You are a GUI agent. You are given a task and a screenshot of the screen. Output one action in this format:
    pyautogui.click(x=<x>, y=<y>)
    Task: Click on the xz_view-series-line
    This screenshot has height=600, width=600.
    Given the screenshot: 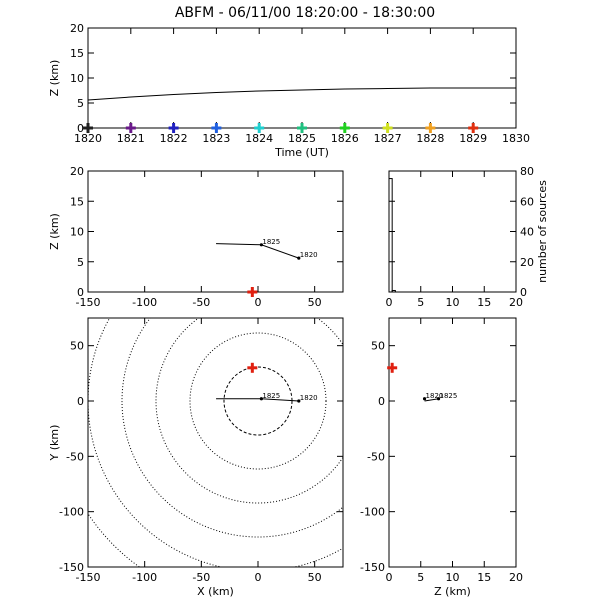 What is the action you would take?
    pyautogui.click(x=257, y=251)
    